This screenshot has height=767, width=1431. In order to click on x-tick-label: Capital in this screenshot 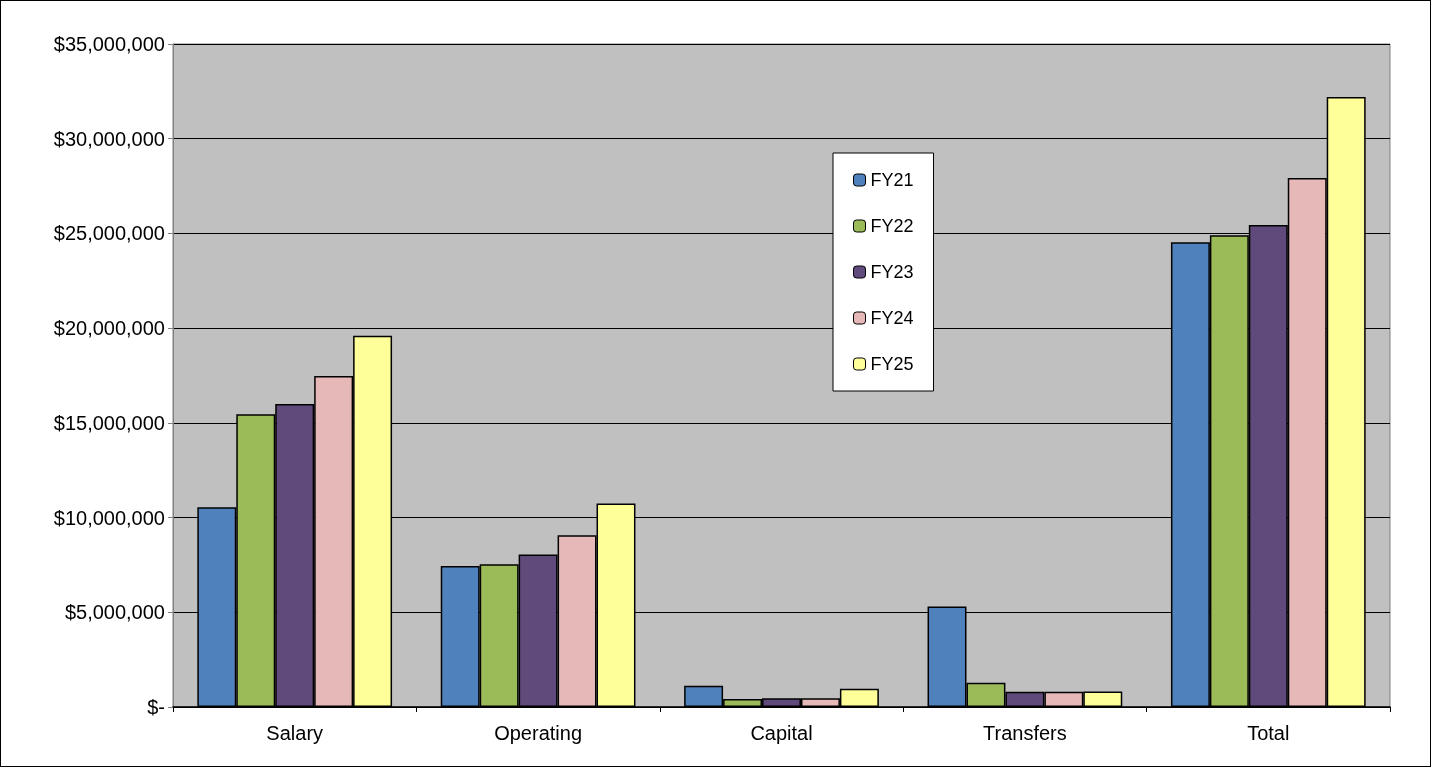, I will do `click(781, 733)`.